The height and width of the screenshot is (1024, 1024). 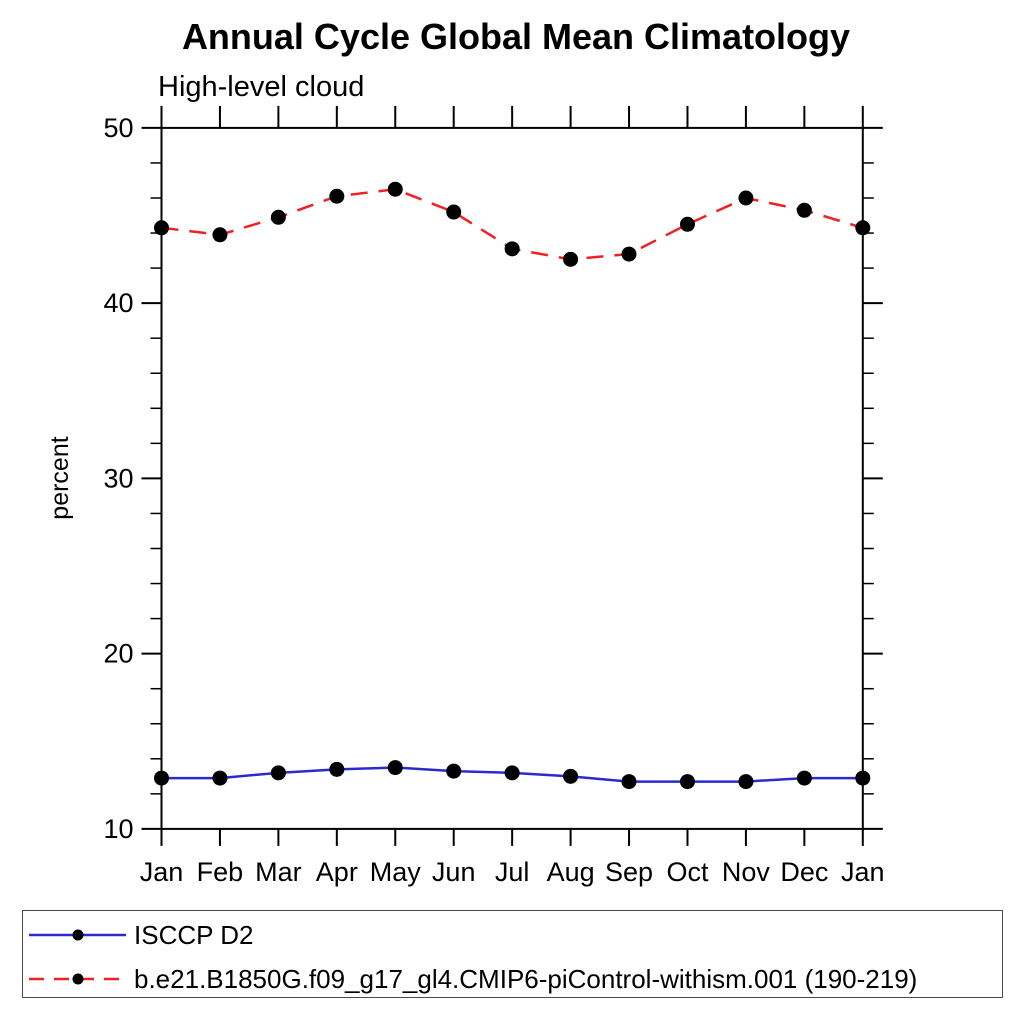 I want to click on legend-label: ISCCP D2, so click(x=194, y=935).